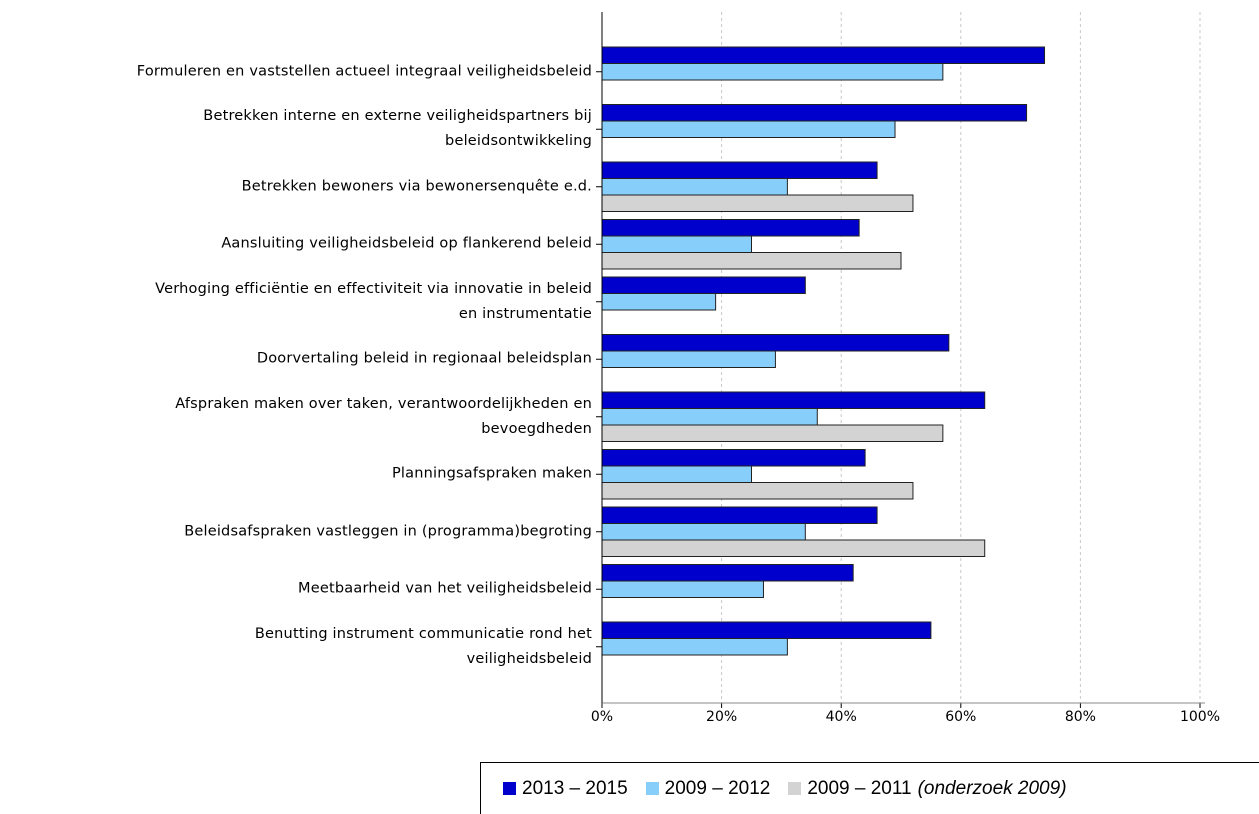  I want to click on legend-label: 2009 – 2012, so click(717, 788).